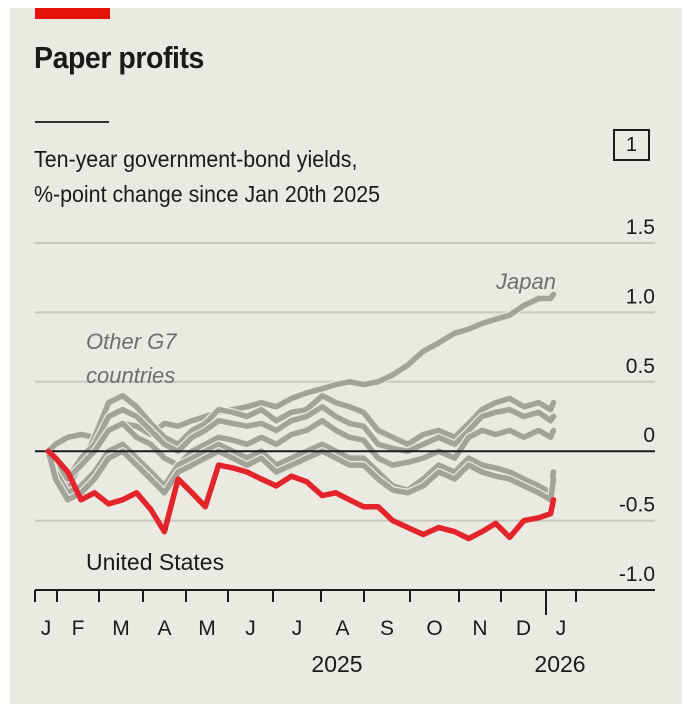 This screenshot has width=690, height=710. What do you see at coordinates (479, 628) in the screenshot?
I see `x-tick-label: N` at bounding box center [479, 628].